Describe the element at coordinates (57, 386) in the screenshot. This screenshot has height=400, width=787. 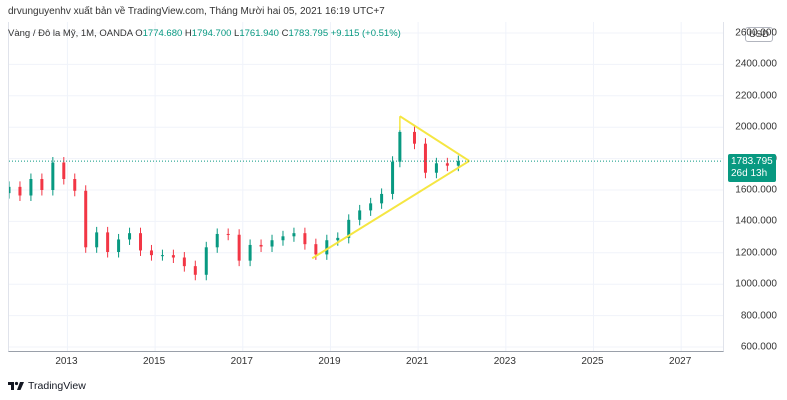
I see `brand-name: TradingView` at that location.